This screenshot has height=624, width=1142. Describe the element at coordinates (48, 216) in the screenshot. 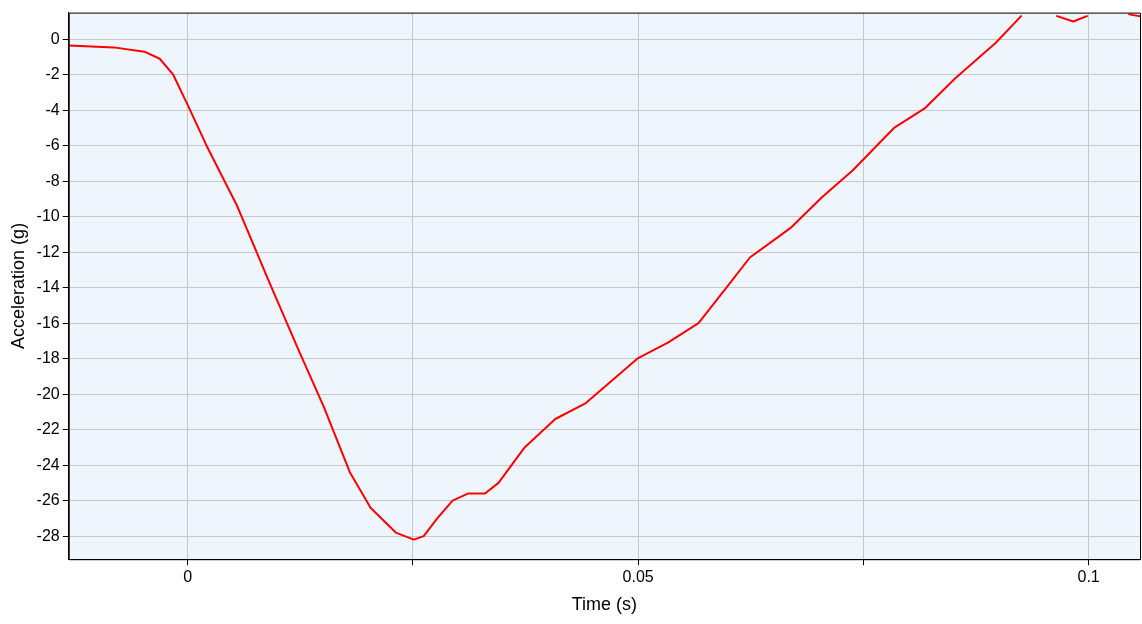

I see `y-tick-label: -10` at that location.